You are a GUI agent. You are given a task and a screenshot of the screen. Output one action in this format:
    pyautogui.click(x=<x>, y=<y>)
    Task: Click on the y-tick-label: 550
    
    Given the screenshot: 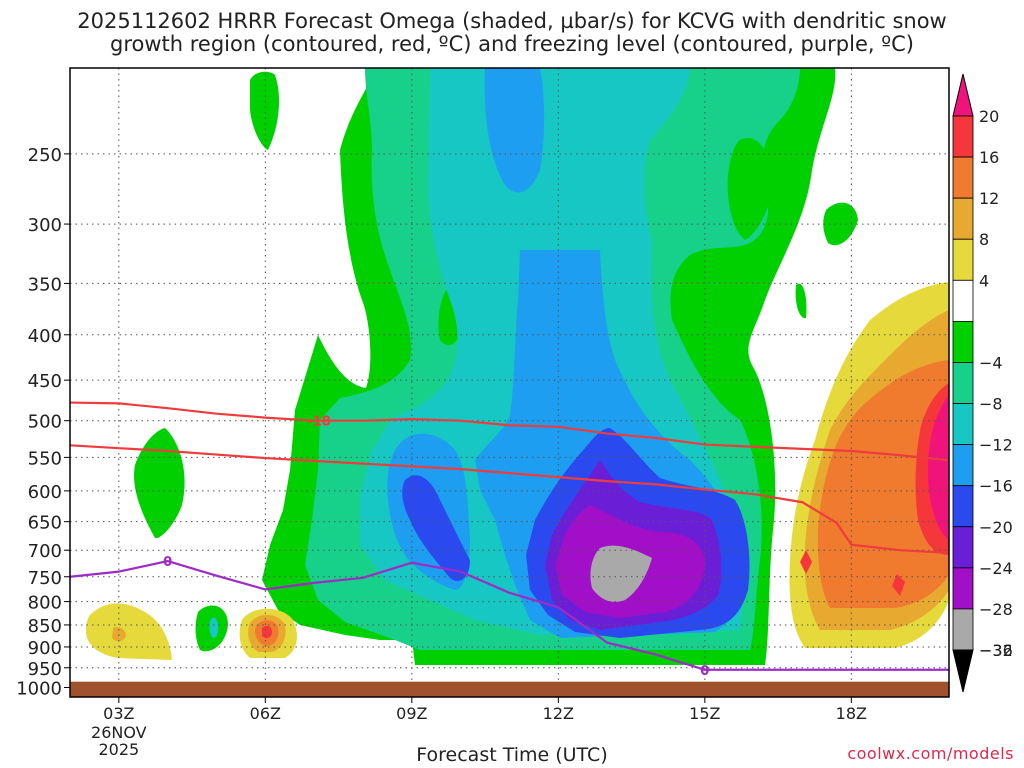 What is the action you would take?
    pyautogui.click(x=45, y=458)
    